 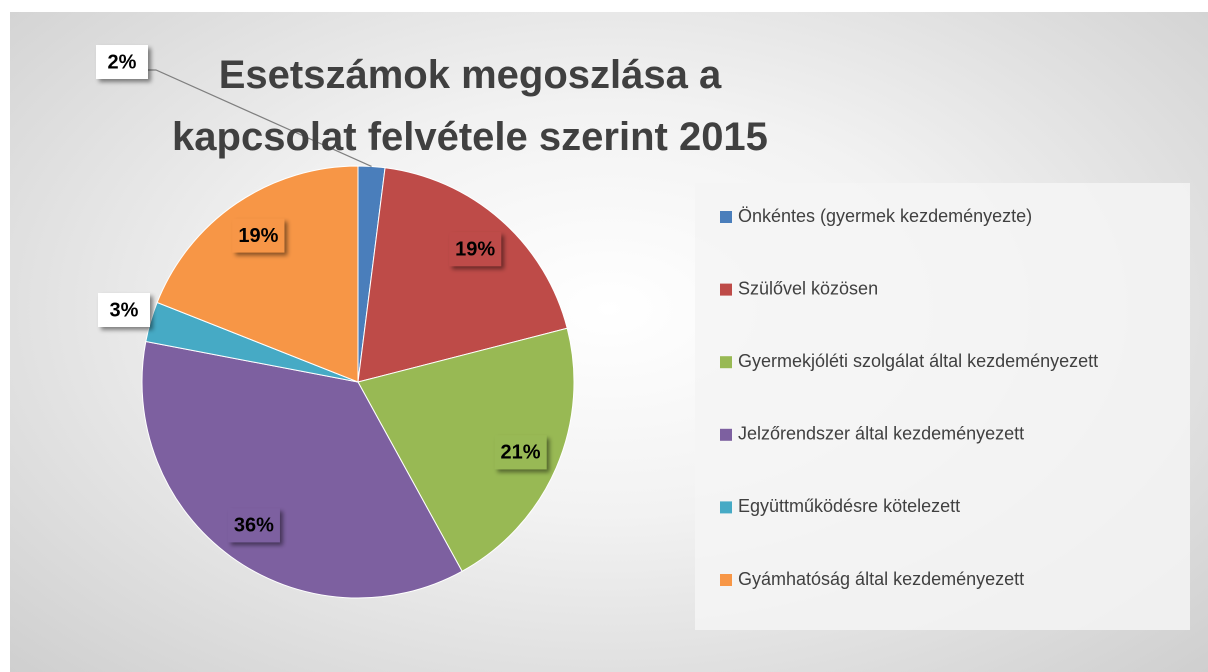 I want to click on data-label: 36%, so click(x=254, y=526).